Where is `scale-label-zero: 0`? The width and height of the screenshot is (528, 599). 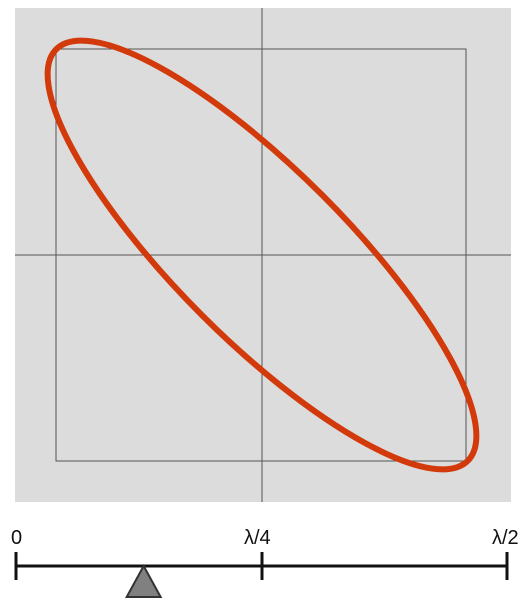 scale-label-zero: 0 is located at coordinates (16, 538).